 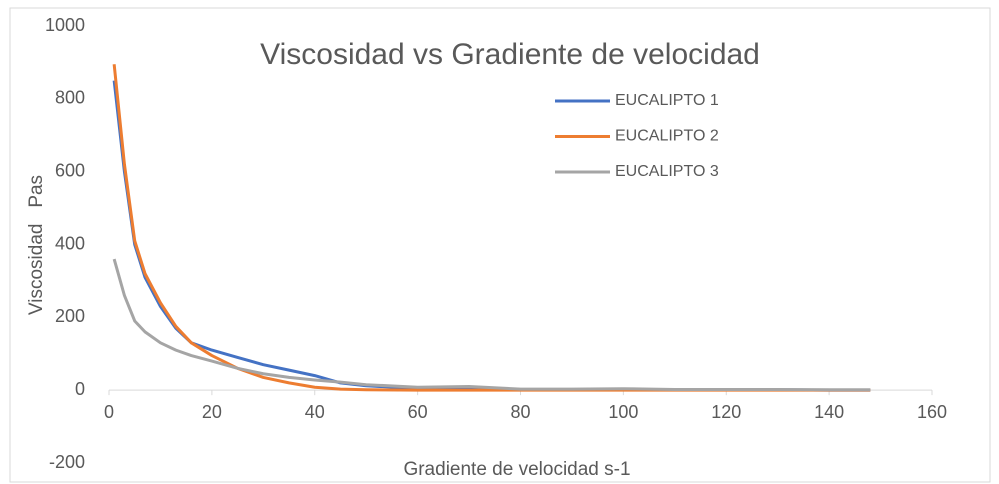 I want to click on x-tick-label: 140, so click(x=829, y=412).